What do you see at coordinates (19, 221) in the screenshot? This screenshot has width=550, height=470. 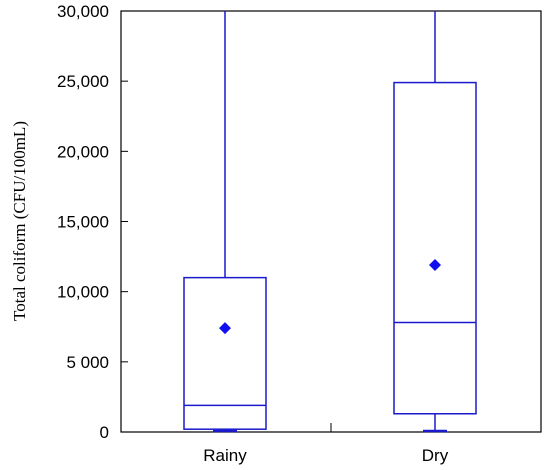 I see `y-axis-title: Total coliform (CFU/100mL)` at bounding box center [19, 221].